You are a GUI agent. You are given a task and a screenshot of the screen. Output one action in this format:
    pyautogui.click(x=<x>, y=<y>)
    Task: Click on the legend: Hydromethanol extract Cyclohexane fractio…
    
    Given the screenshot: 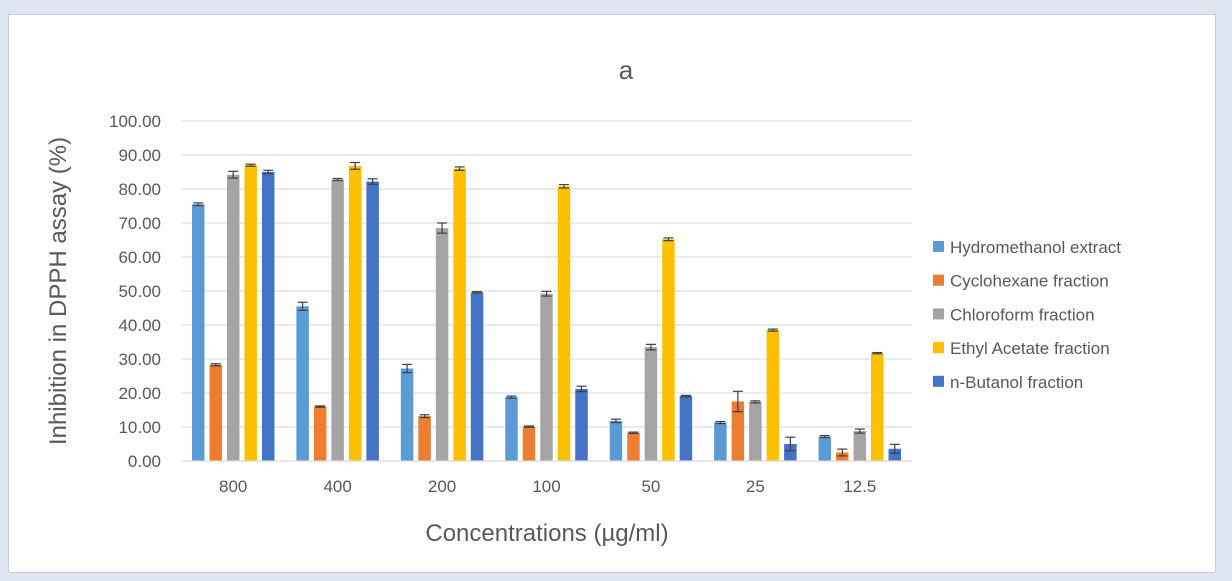 What is the action you would take?
    pyautogui.click(x=1027, y=315)
    